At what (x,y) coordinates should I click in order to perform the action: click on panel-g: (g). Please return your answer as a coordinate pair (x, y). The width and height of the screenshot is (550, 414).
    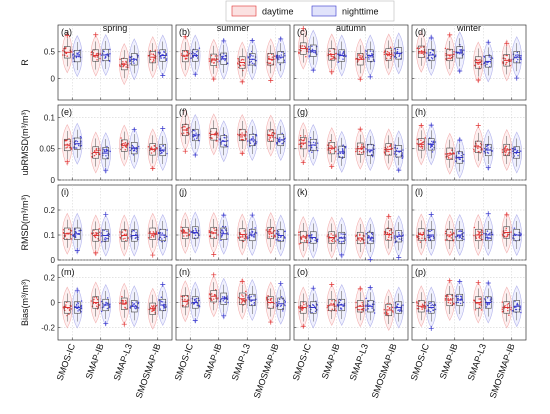
    Looking at the image, I should click on (351, 142).